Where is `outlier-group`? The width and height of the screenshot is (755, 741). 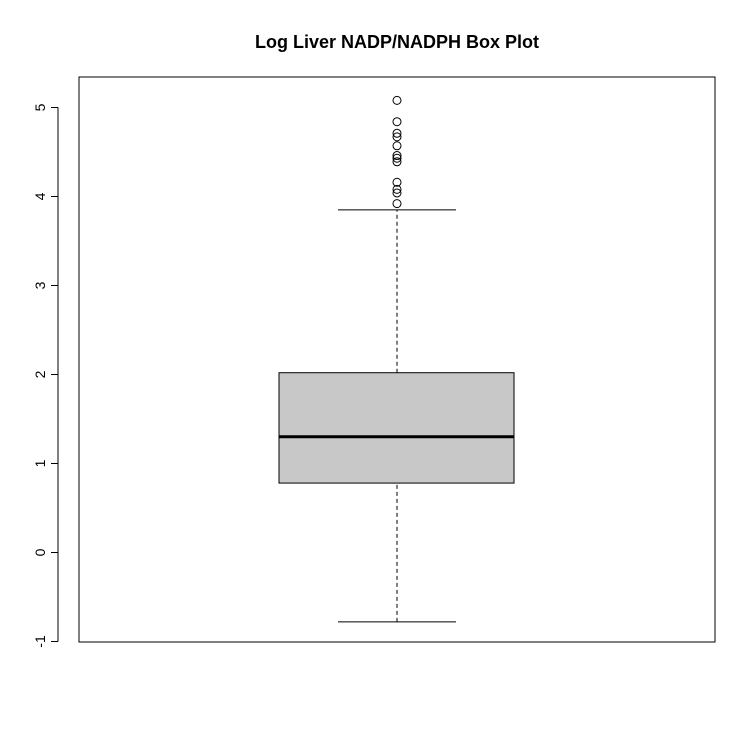
outlier-group is located at coordinates (397, 152).